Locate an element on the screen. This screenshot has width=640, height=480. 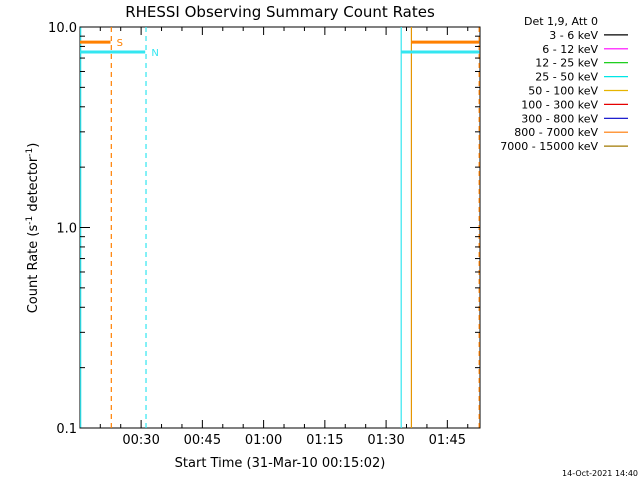
legend-entry-label: 100 - 300 keV is located at coordinates (559, 104).